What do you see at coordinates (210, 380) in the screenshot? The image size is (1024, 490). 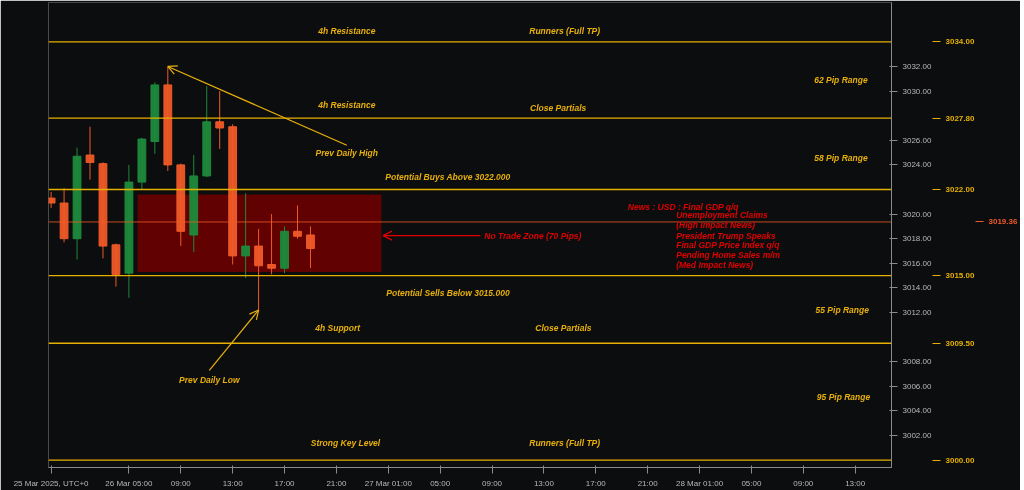 I see `annotation: Prev Daily Low` at bounding box center [210, 380].